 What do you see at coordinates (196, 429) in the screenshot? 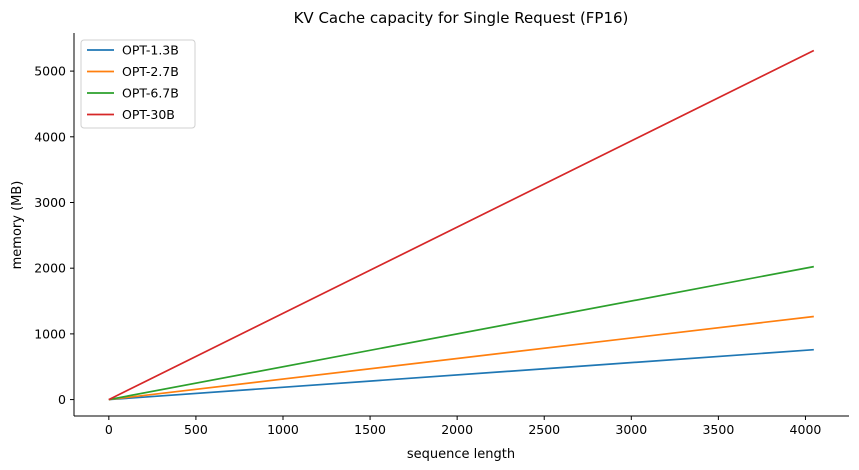
I see `x-tick-label: 500` at bounding box center [196, 429].